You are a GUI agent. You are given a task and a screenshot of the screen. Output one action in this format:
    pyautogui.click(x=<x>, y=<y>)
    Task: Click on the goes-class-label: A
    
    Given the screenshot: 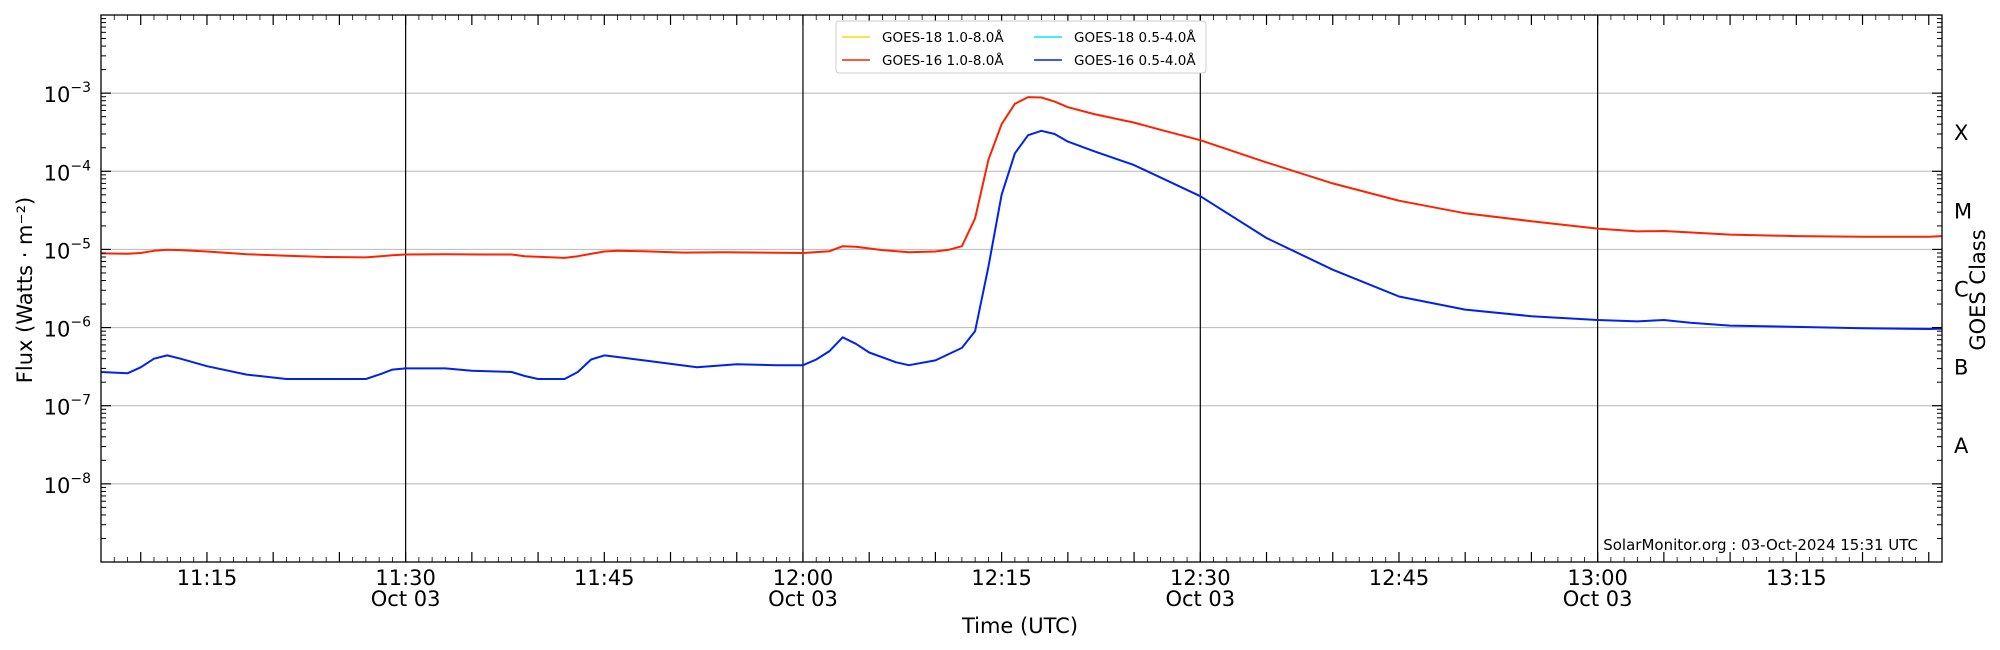 What is the action you would take?
    pyautogui.click(x=1961, y=446)
    